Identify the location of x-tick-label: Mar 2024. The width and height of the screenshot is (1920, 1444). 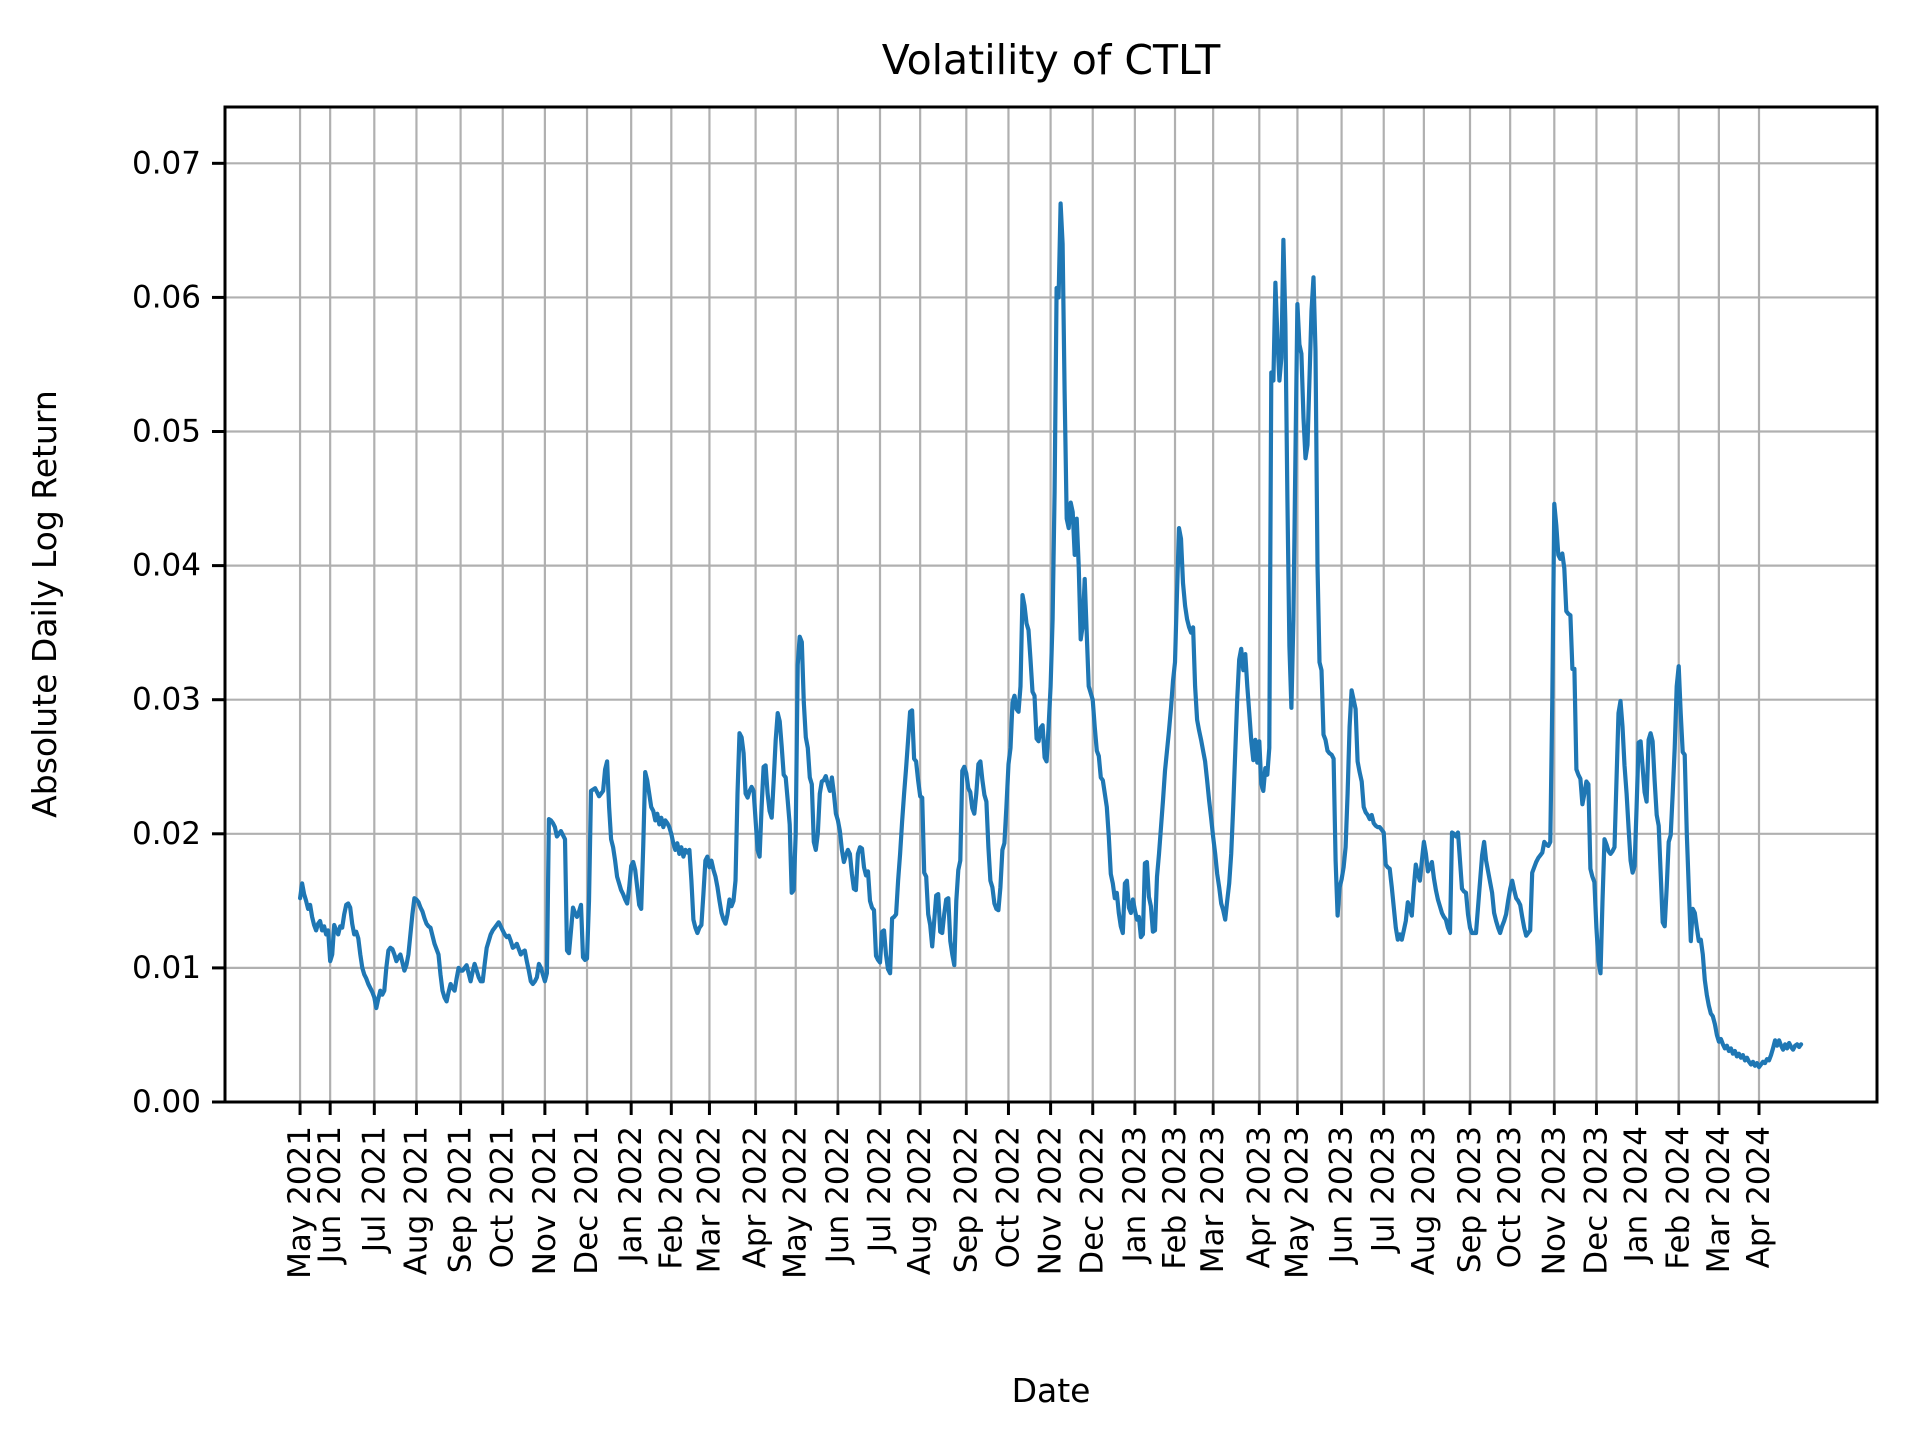
(1719, 1199).